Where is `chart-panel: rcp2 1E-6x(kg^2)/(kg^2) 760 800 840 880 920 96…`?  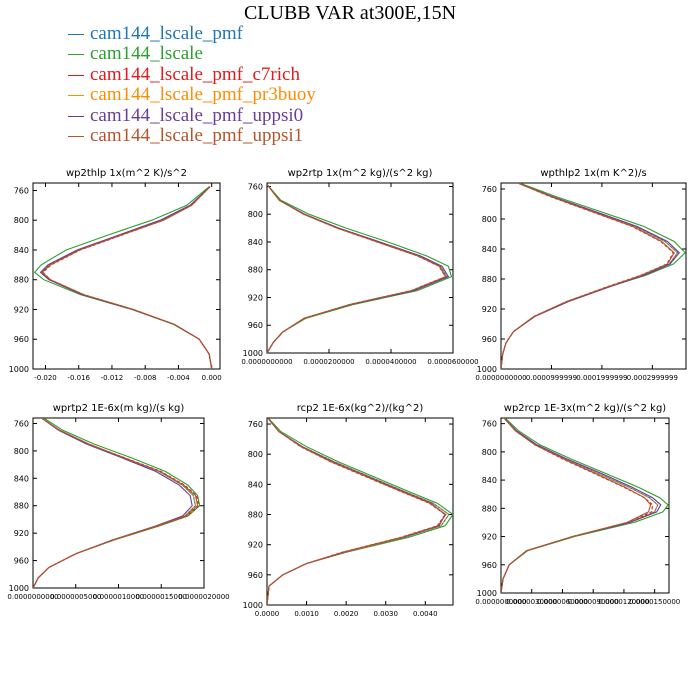
chart-panel: rcp2 1E-6x(kg^2)/(kg^2) 760 800 840 880 920 96… is located at coordinates (348, 510).